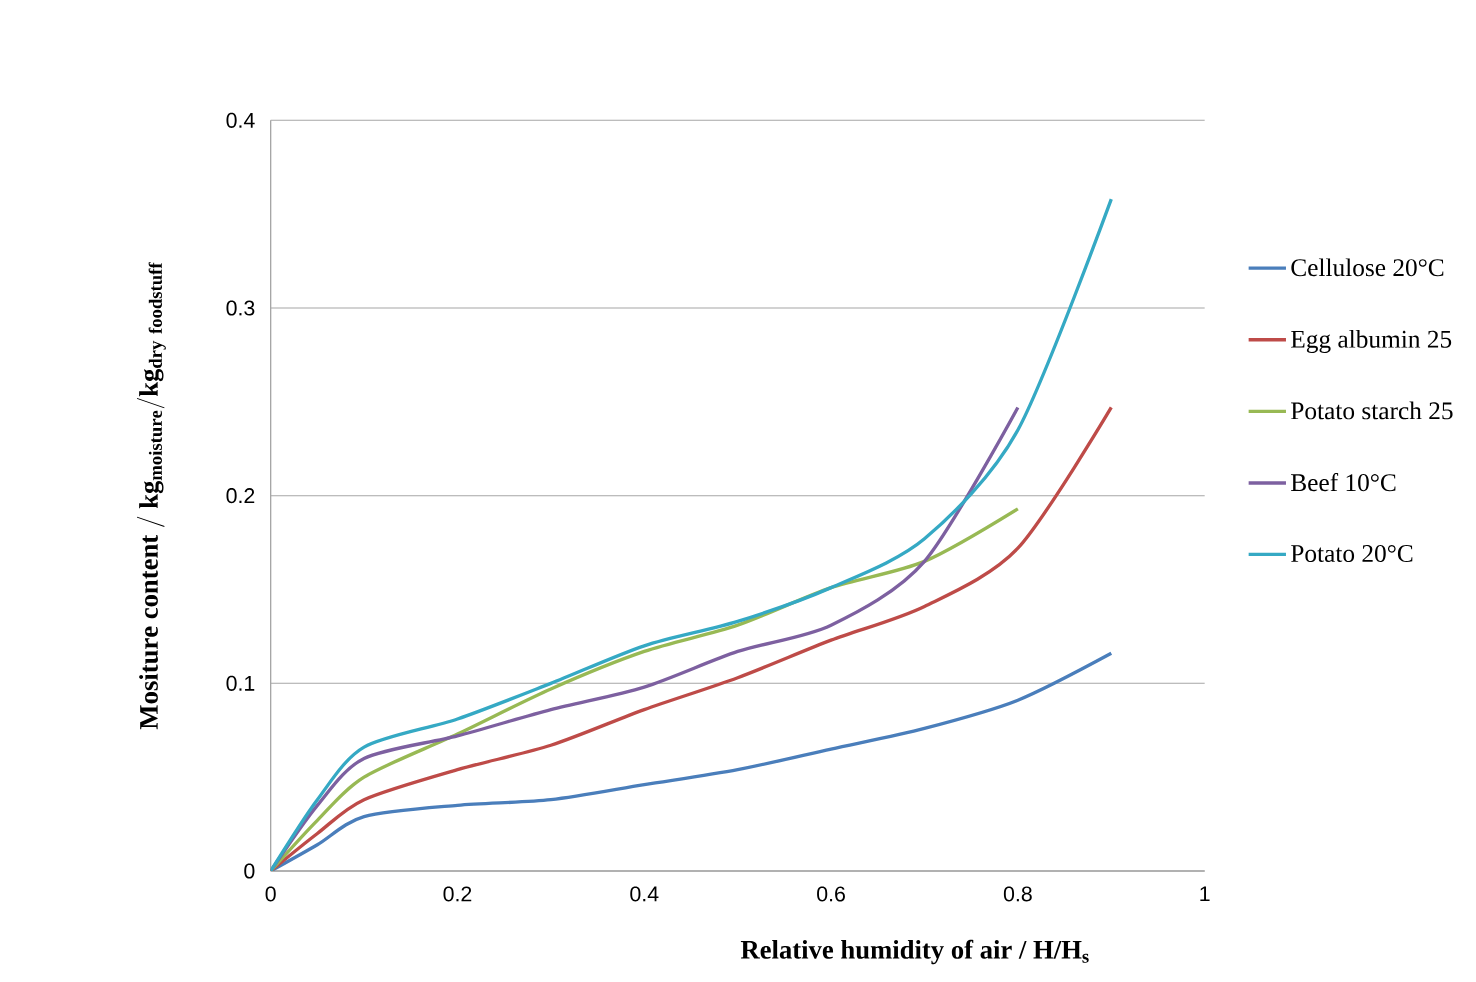 This screenshot has width=1476, height=982. Describe the element at coordinates (270, 894) in the screenshot. I see `x-tick-label: 0` at that location.